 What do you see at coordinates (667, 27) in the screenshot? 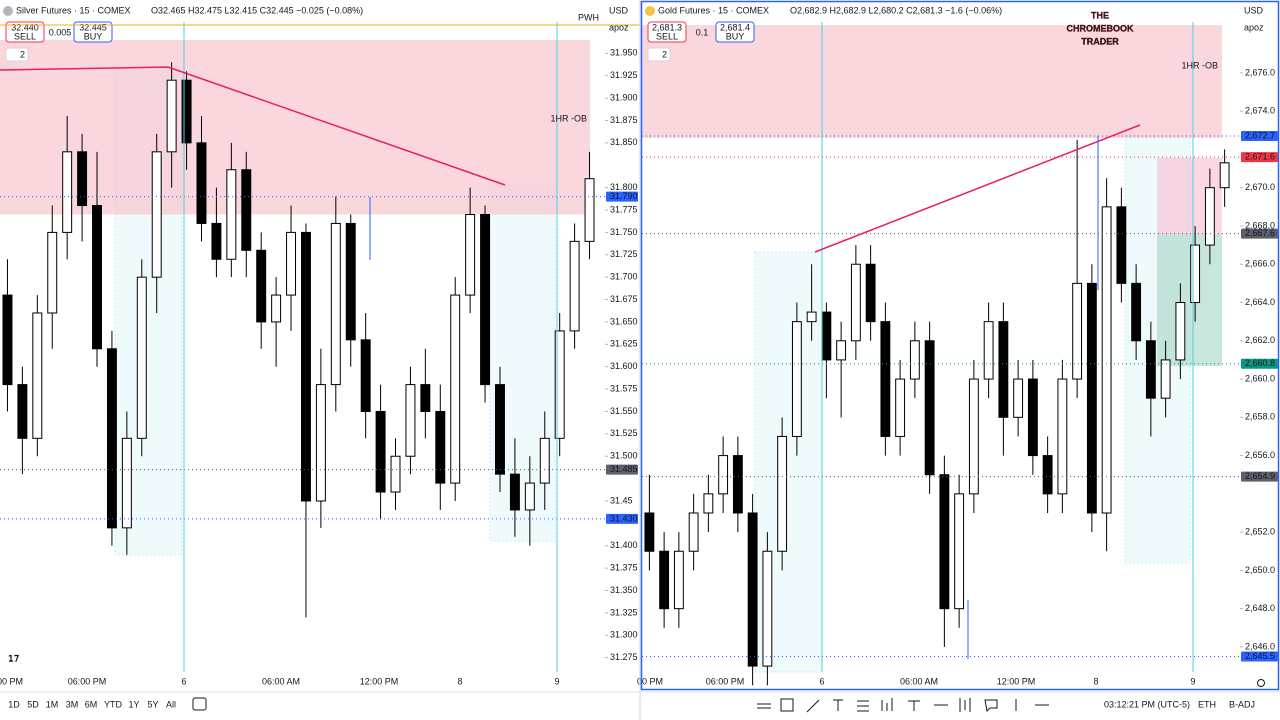
I see `sell-price: 2,681.3` at bounding box center [667, 27].